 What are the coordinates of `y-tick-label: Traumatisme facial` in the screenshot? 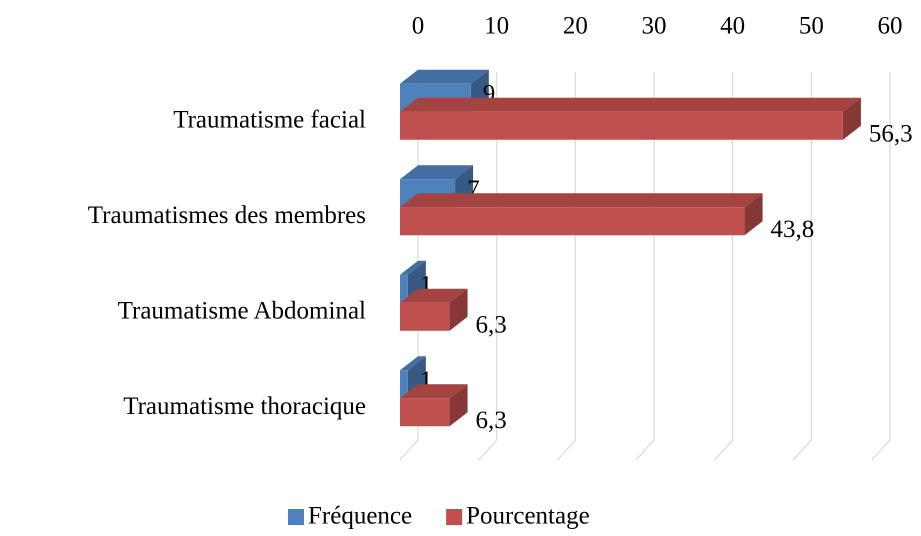 It's located at (269, 119).